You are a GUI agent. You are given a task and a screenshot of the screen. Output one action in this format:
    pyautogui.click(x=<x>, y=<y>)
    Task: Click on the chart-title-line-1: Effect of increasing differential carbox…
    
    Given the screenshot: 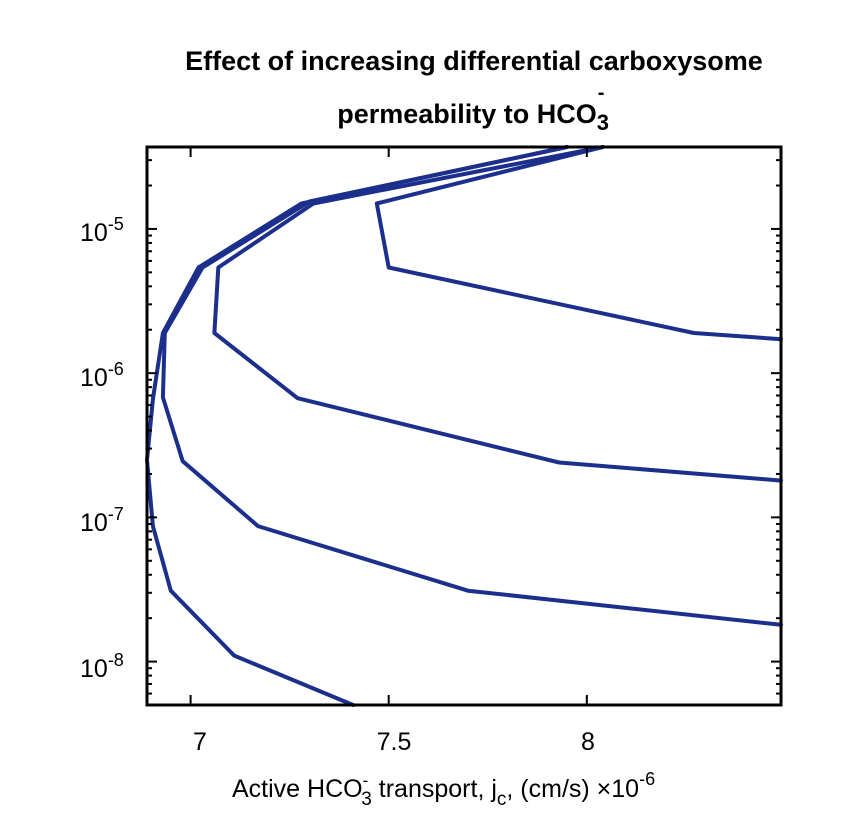 What is the action you would take?
    pyautogui.click(x=474, y=61)
    